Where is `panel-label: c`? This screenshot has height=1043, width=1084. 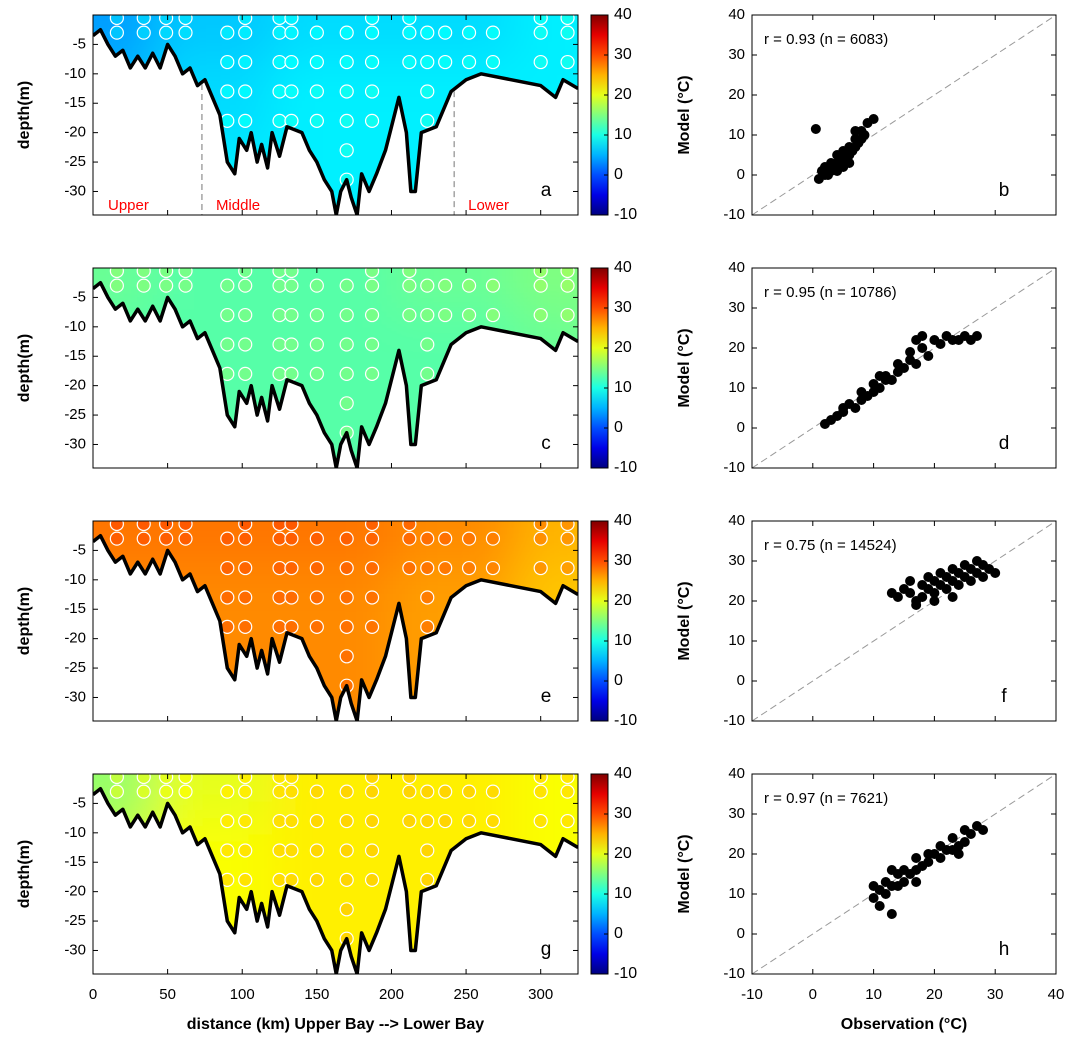 panel-label: c is located at coordinates (546, 443).